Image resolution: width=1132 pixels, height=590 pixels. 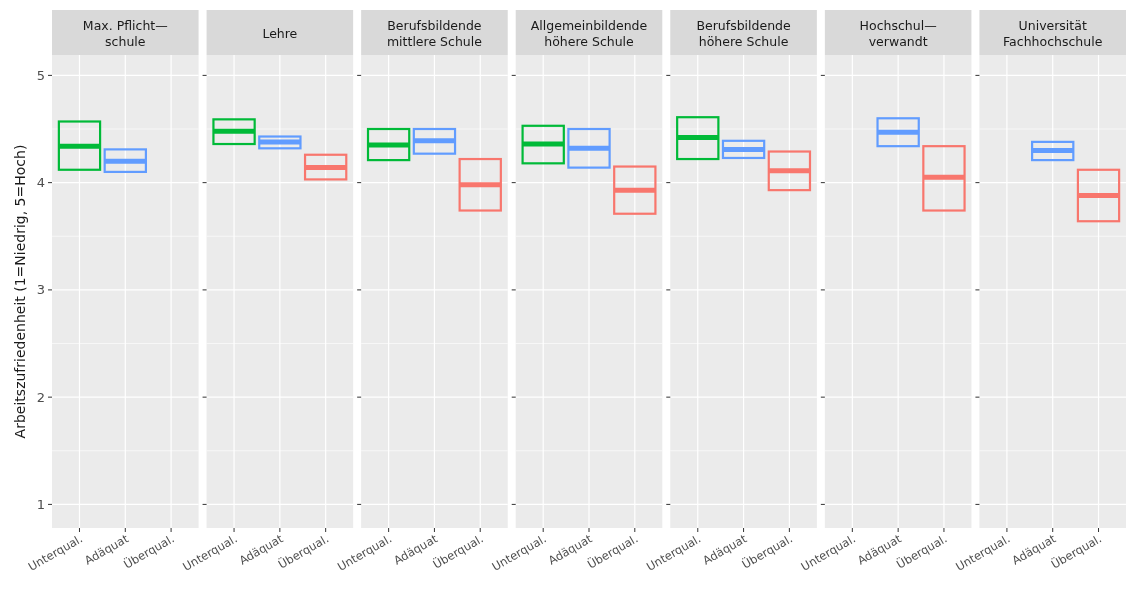 I want to click on chart-title: Max. Pflicht— schule, so click(x=125, y=33).